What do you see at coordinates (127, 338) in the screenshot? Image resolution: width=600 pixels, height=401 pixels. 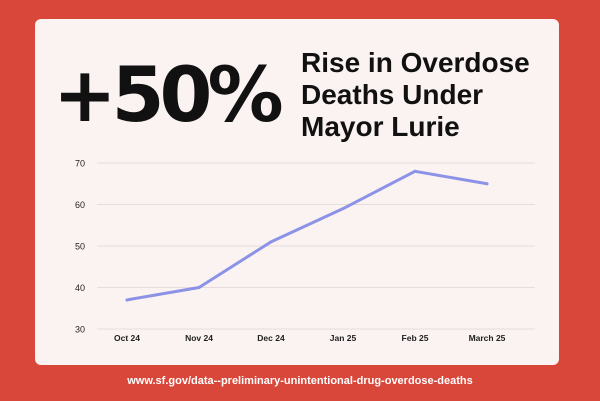 I see `x-tick-label: Oct 24` at bounding box center [127, 338].